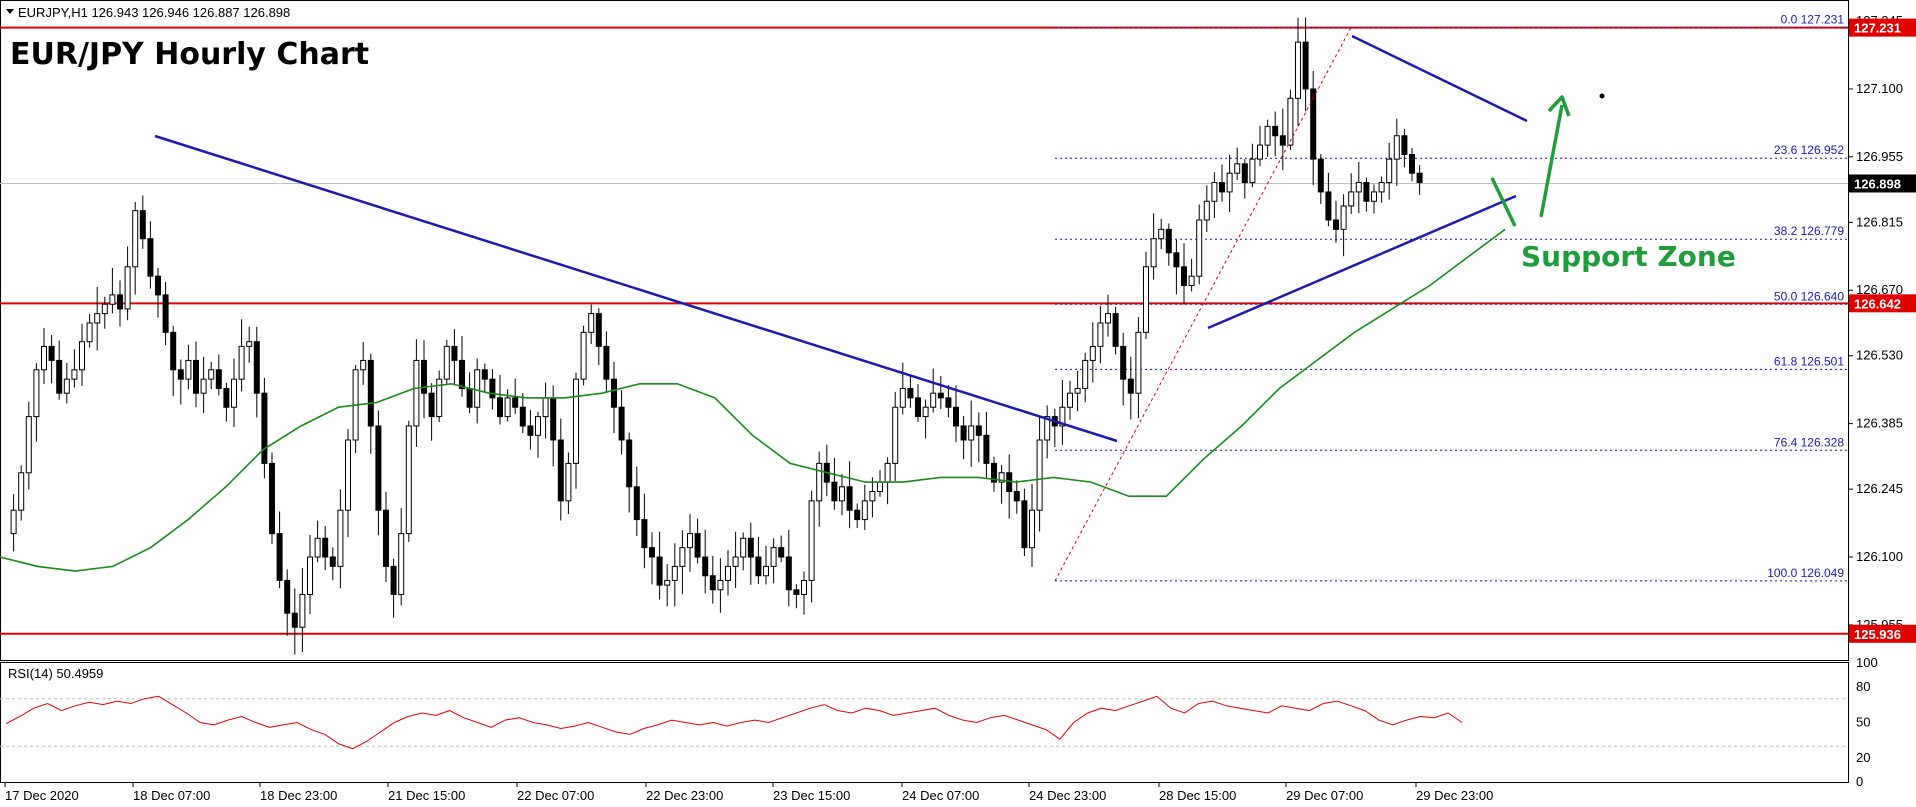 Image resolution: width=1916 pixels, height=807 pixels. Describe the element at coordinates (811, 795) in the screenshot. I see `x-tick-label: 23 Dec 15:00` at that location.